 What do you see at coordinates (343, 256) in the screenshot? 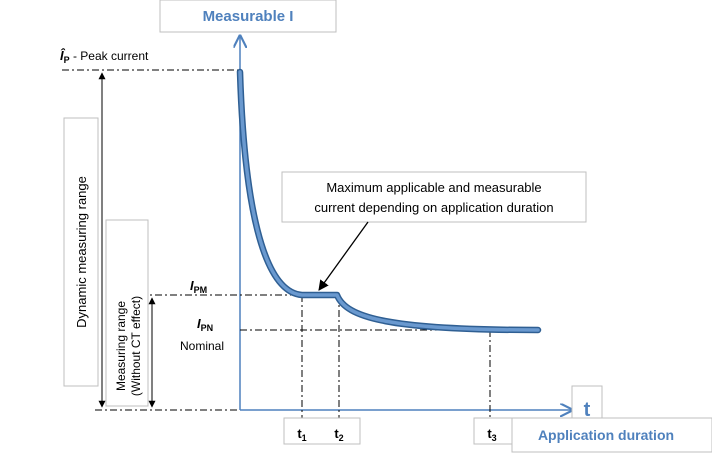
I see `callout-arrow` at bounding box center [343, 256].